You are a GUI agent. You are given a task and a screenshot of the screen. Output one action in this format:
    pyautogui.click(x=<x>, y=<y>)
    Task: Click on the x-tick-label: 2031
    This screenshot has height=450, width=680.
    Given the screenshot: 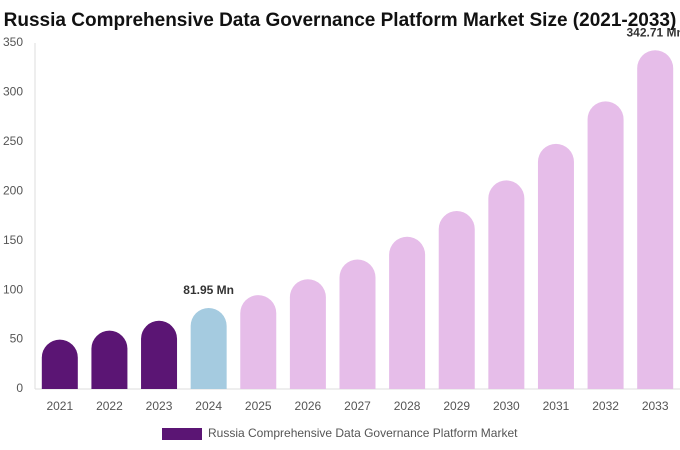 What is the action you would take?
    pyautogui.click(x=556, y=406)
    